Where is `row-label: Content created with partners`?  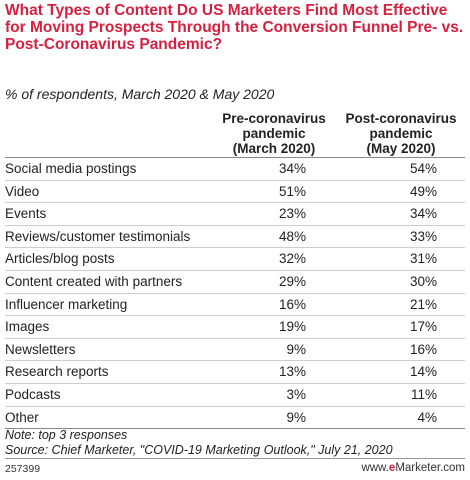
row-label: Content created with partners is located at coordinates (94, 281).